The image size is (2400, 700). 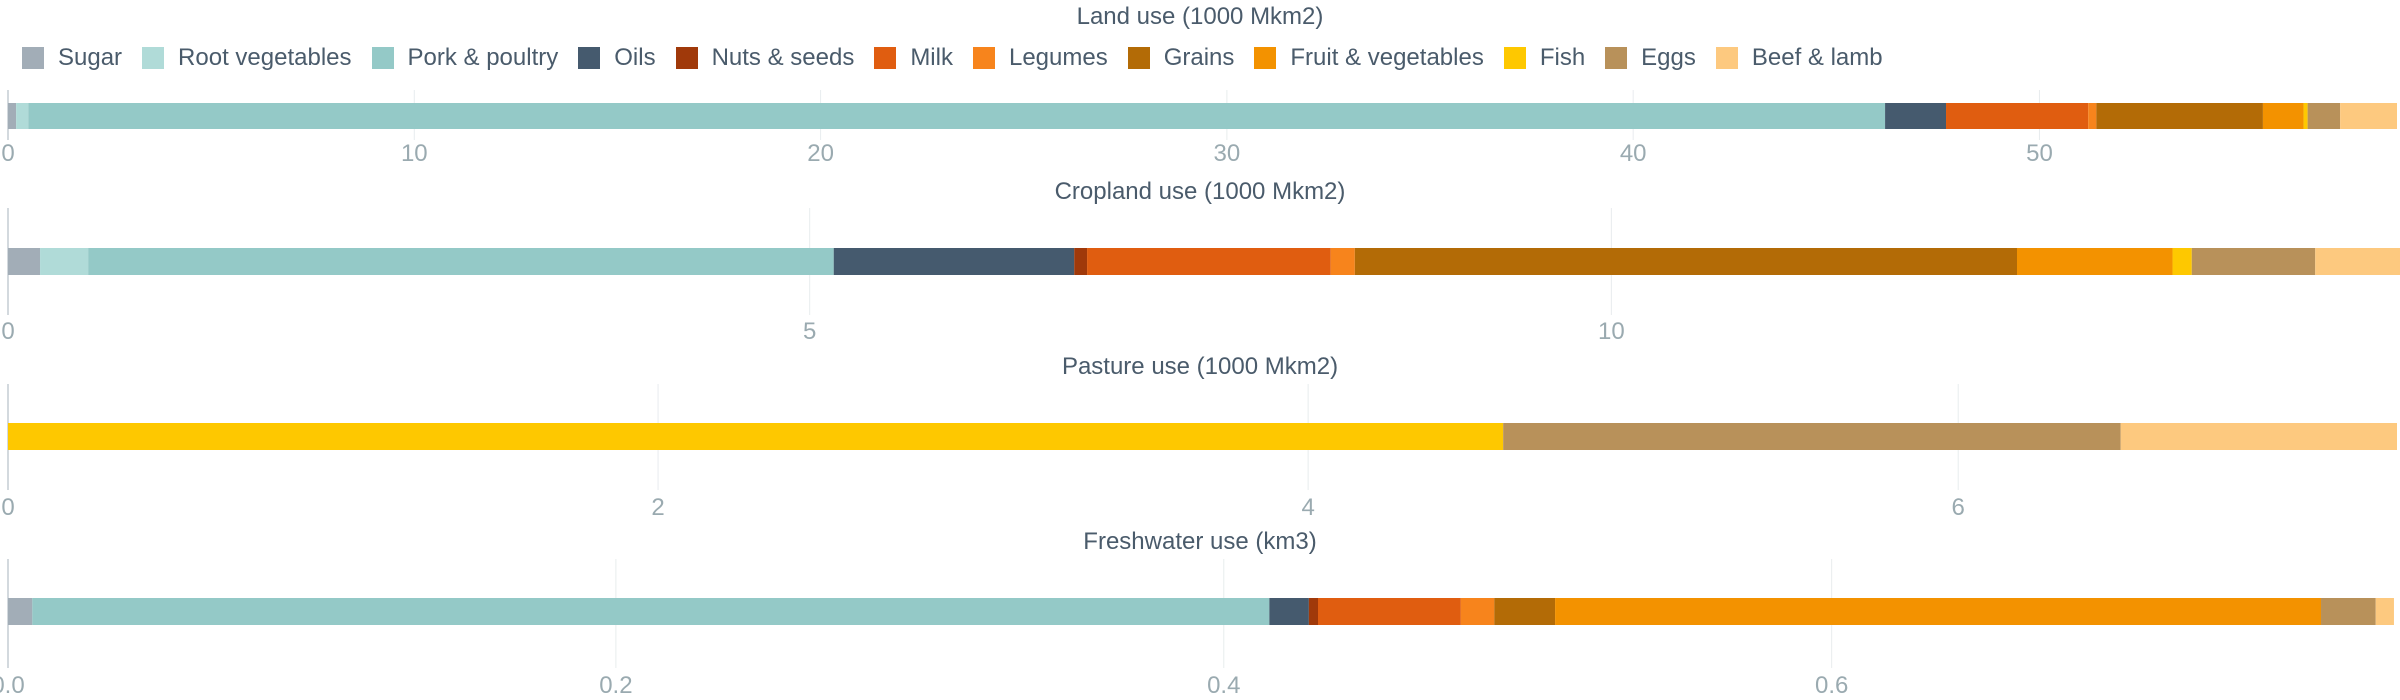 I want to click on legend-item-sugar: Sugar, so click(x=72, y=58).